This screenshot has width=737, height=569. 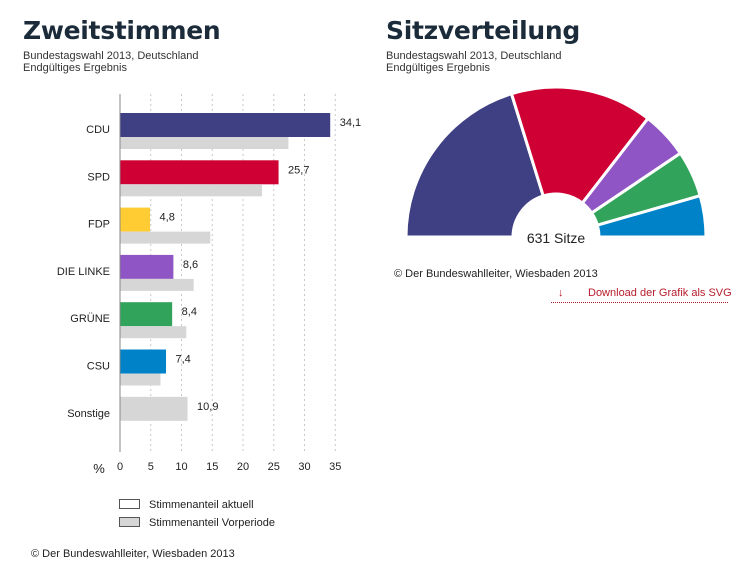 What do you see at coordinates (207, 407) in the screenshot?
I see `data-label-sonstige: 10,9` at bounding box center [207, 407].